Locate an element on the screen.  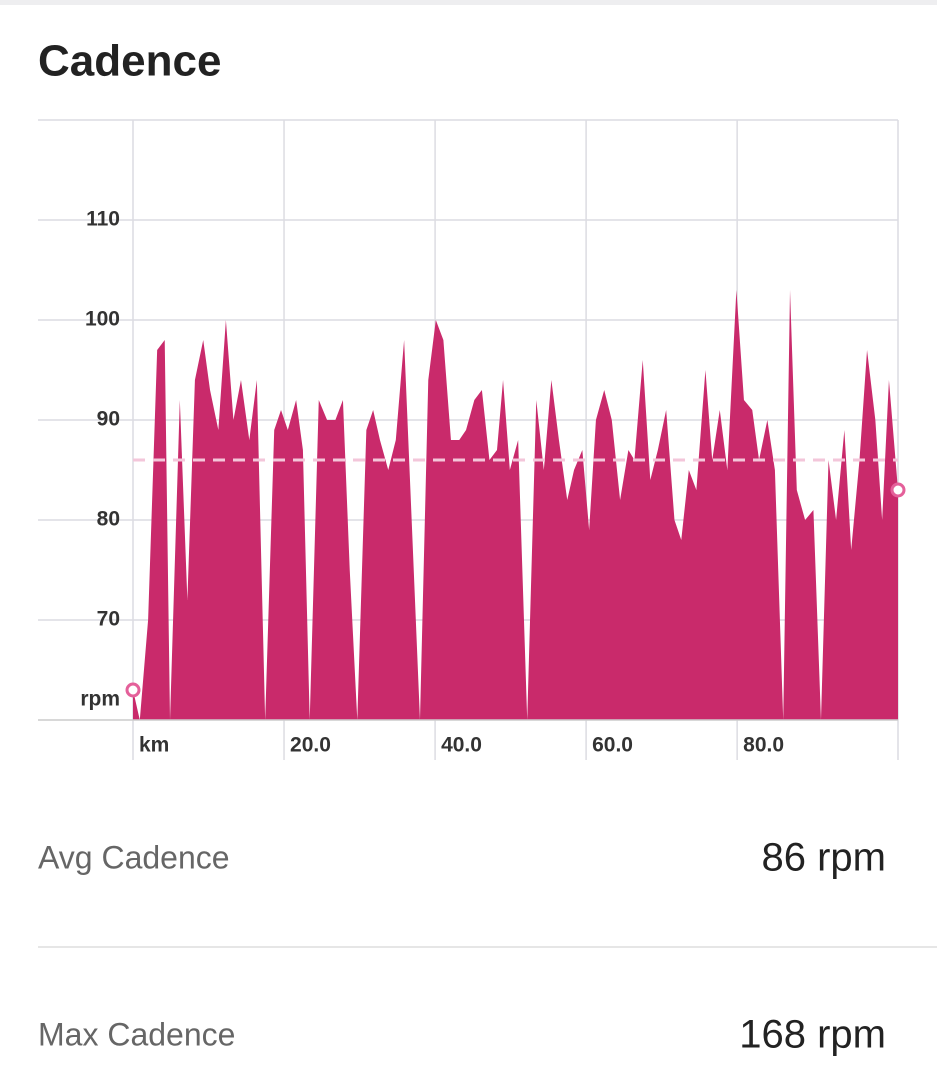
stat-value: 86 rpm is located at coordinates (824, 858).